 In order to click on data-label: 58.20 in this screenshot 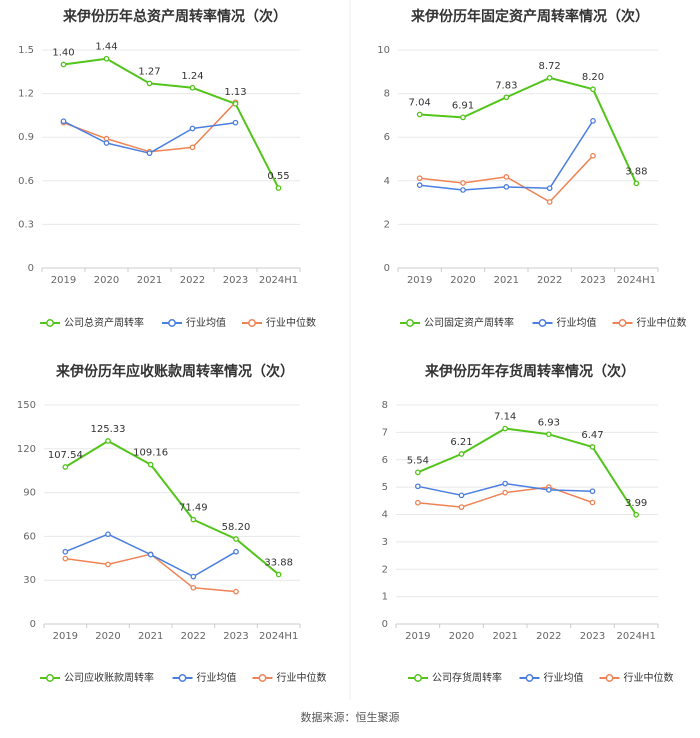, I will do `click(236, 527)`.